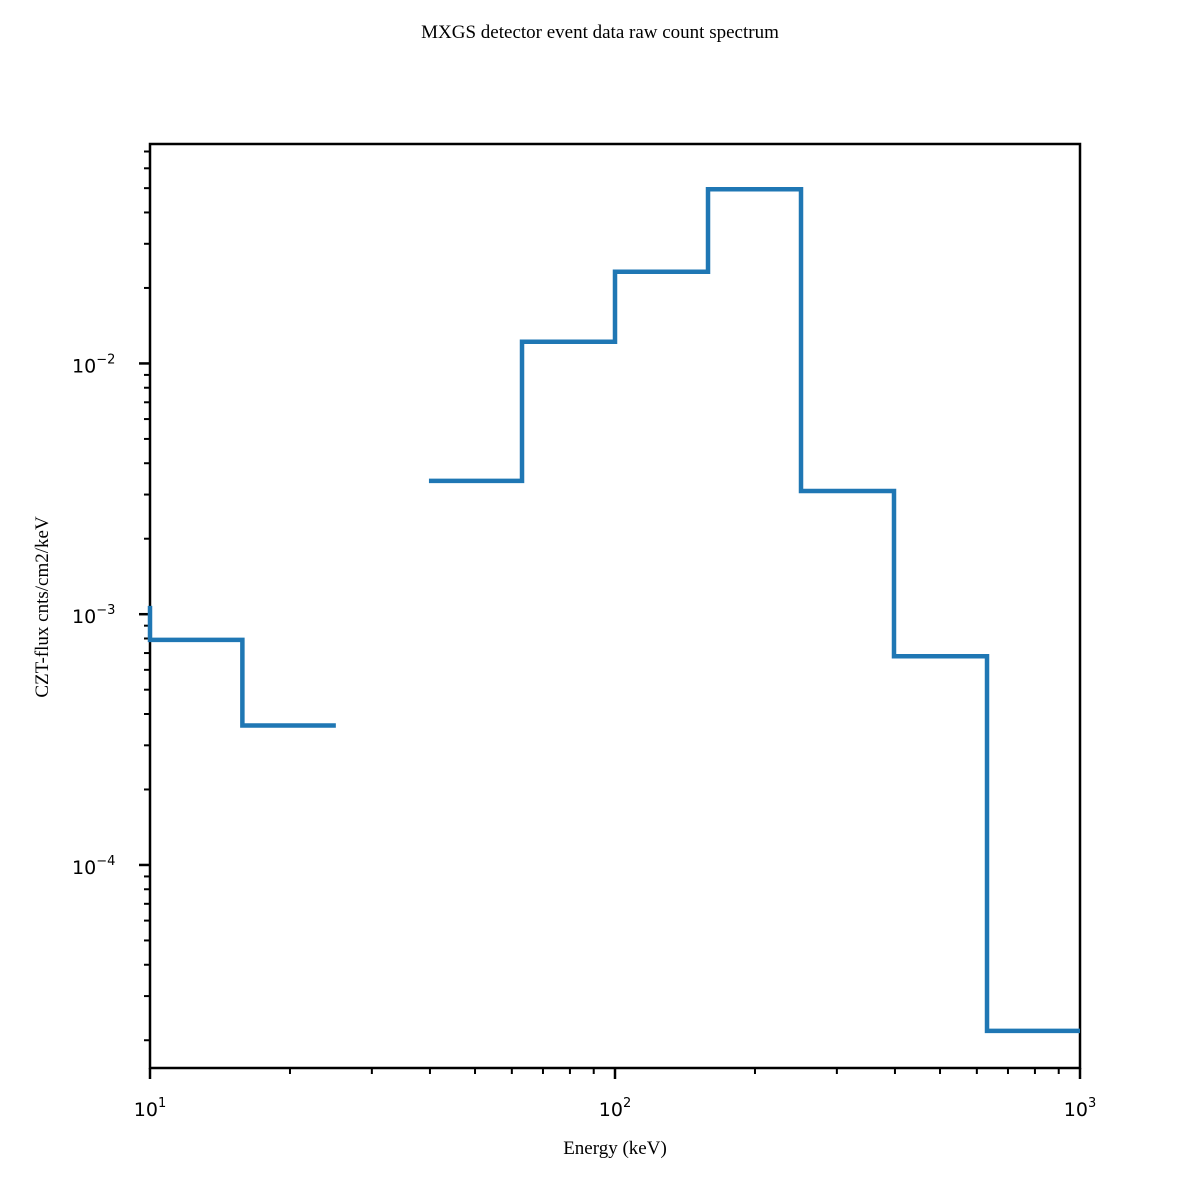 This screenshot has width=1200, height=1200. What do you see at coordinates (42, 607) in the screenshot?
I see `y-axis-label: CZT-flux cnts/cm2/keV` at bounding box center [42, 607].